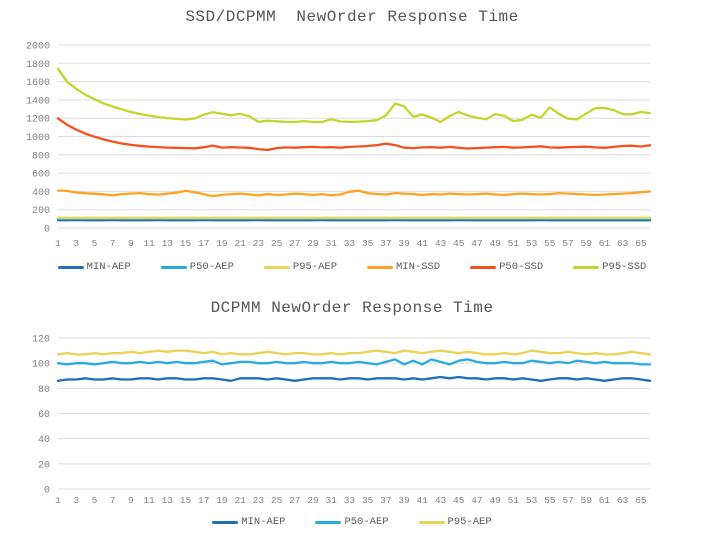 This screenshot has width=704, height=543. What do you see at coordinates (38, 47) in the screenshot?
I see `y-axis-label: 2000` at bounding box center [38, 47].